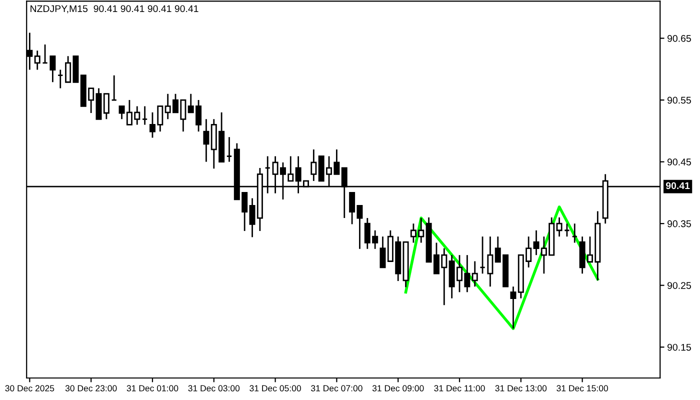 This screenshot has height=400, width=700. I want to click on y-tick-label: 90.25, so click(679, 285).